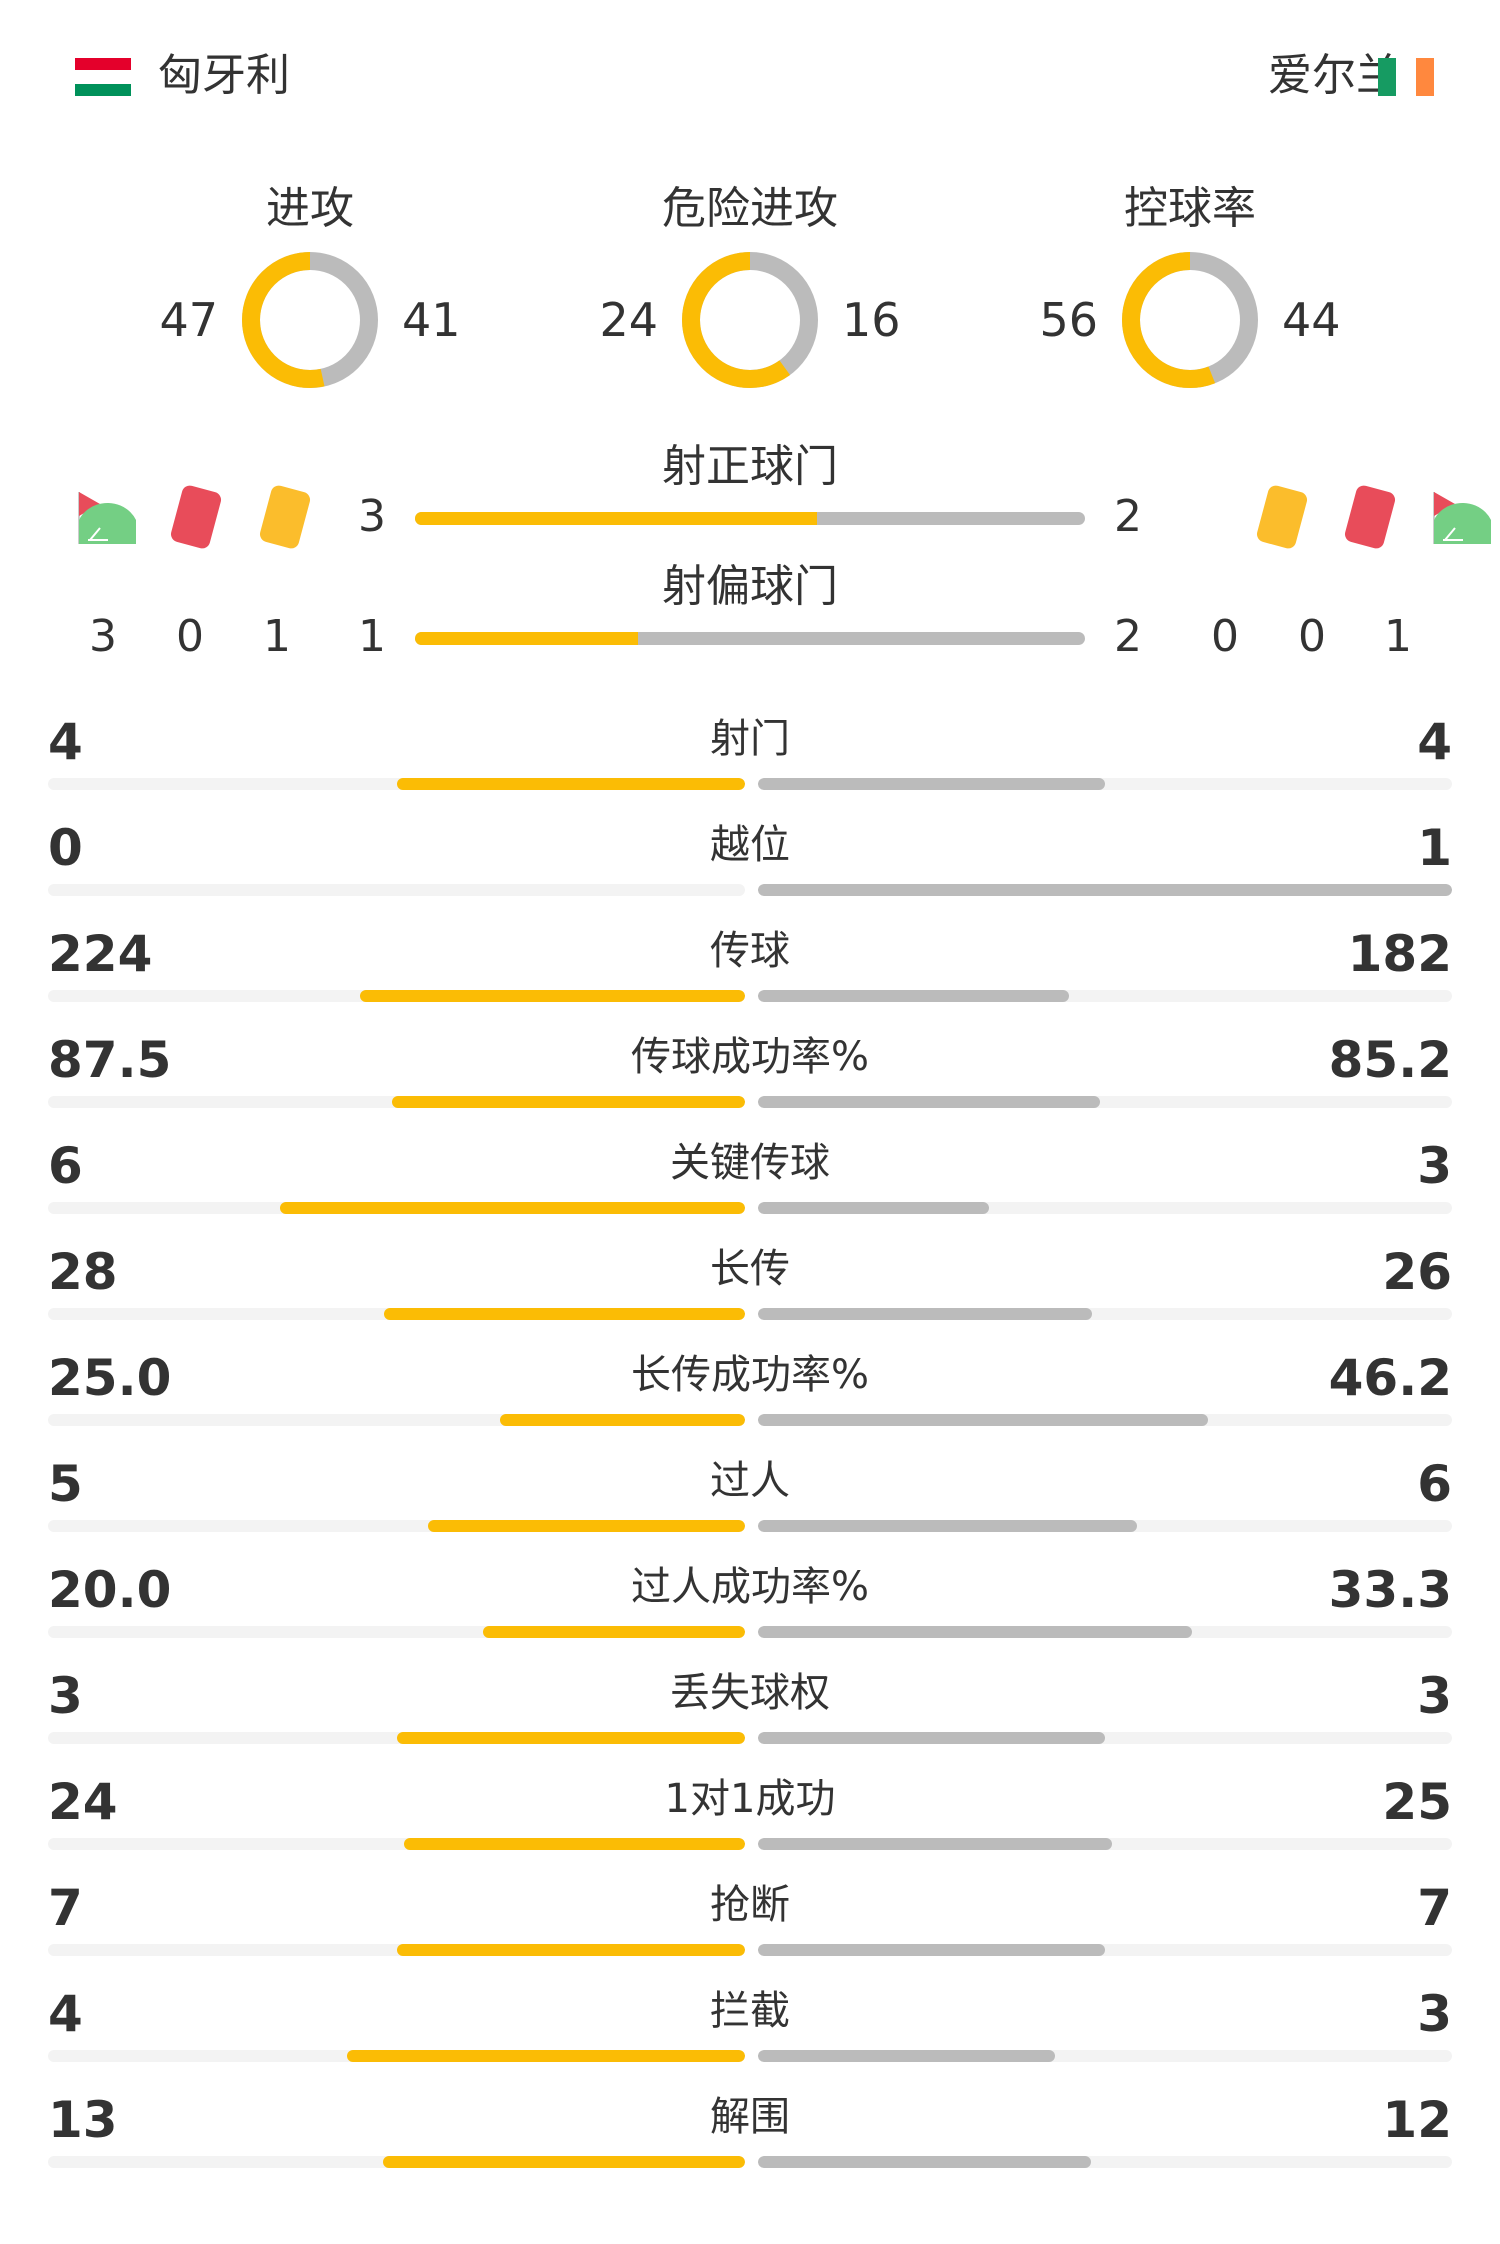  What do you see at coordinates (616, 518) in the screenshot?
I see `shots-on-home-fill` at bounding box center [616, 518].